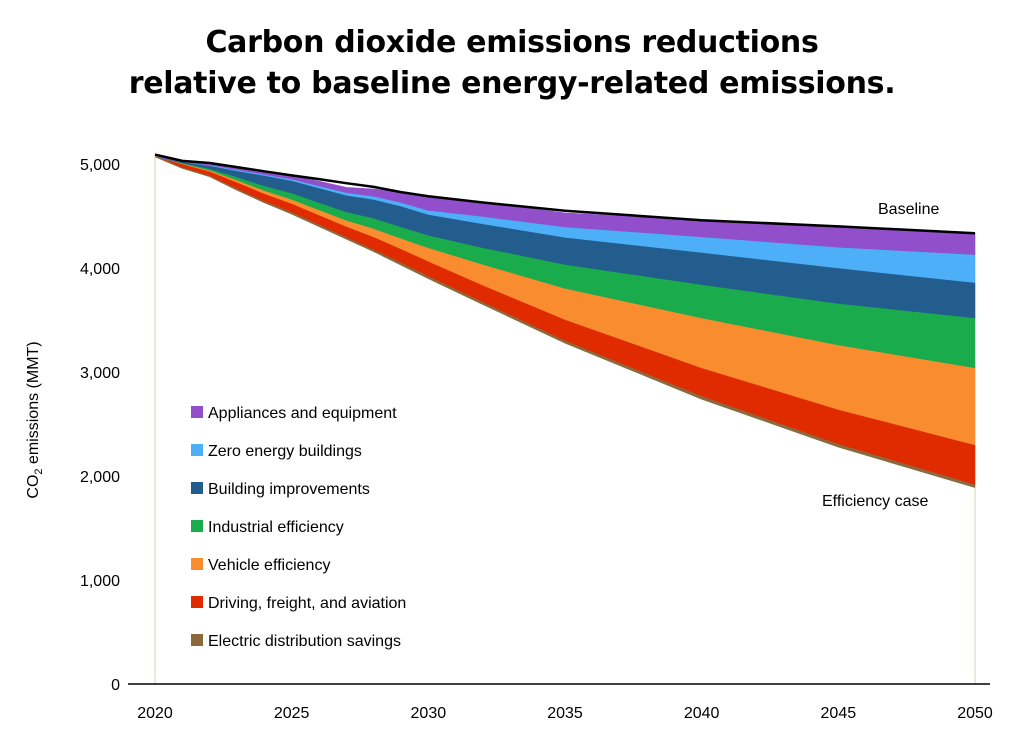 This screenshot has height=745, width=1024. What do you see at coordinates (285, 451) in the screenshot?
I see `legend-label: Zero energy buildings` at bounding box center [285, 451].